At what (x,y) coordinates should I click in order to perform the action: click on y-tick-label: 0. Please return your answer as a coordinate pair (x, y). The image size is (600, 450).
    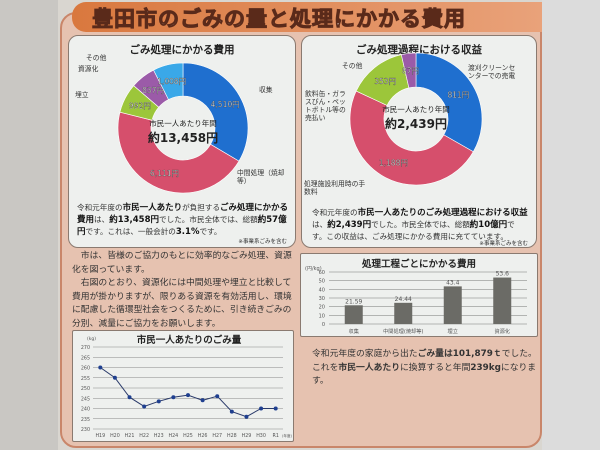
    Looking at the image, I should click on (323, 325).